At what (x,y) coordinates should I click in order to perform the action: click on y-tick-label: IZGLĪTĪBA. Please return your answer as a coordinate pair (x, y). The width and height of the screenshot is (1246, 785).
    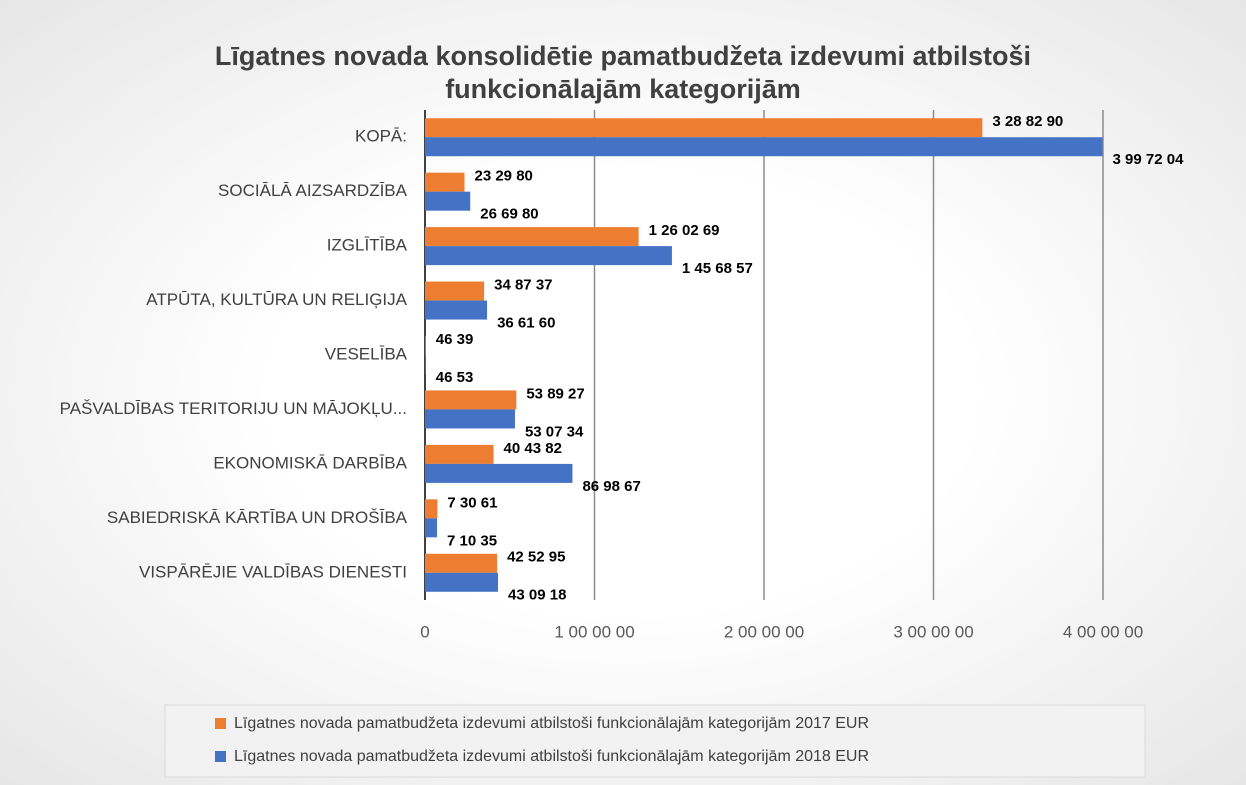
    Looking at the image, I should click on (367, 245).